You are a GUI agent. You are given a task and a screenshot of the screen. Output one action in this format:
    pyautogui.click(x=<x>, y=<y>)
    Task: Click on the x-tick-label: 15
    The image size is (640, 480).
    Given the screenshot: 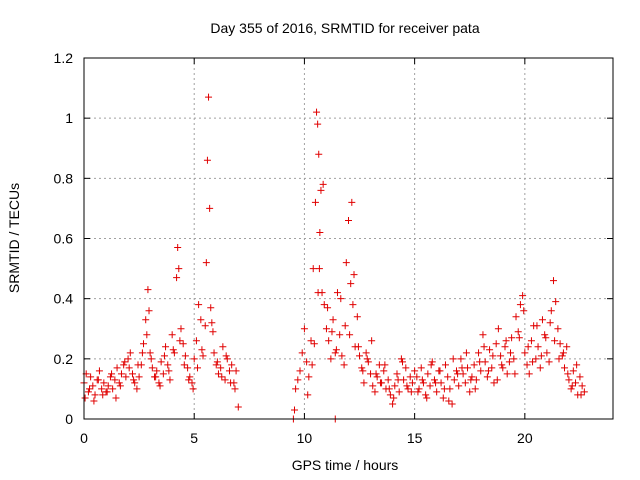 What is the action you would take?
    pyautogui.click(x=415, y=438)
    